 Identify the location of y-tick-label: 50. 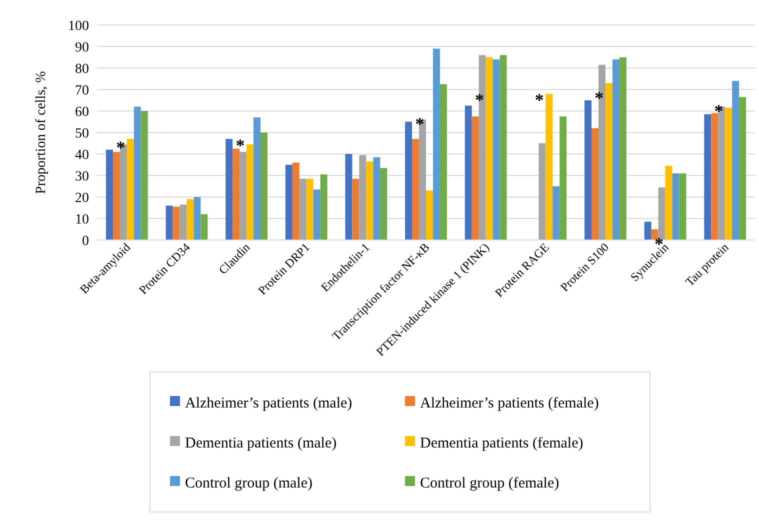
(82, 134).